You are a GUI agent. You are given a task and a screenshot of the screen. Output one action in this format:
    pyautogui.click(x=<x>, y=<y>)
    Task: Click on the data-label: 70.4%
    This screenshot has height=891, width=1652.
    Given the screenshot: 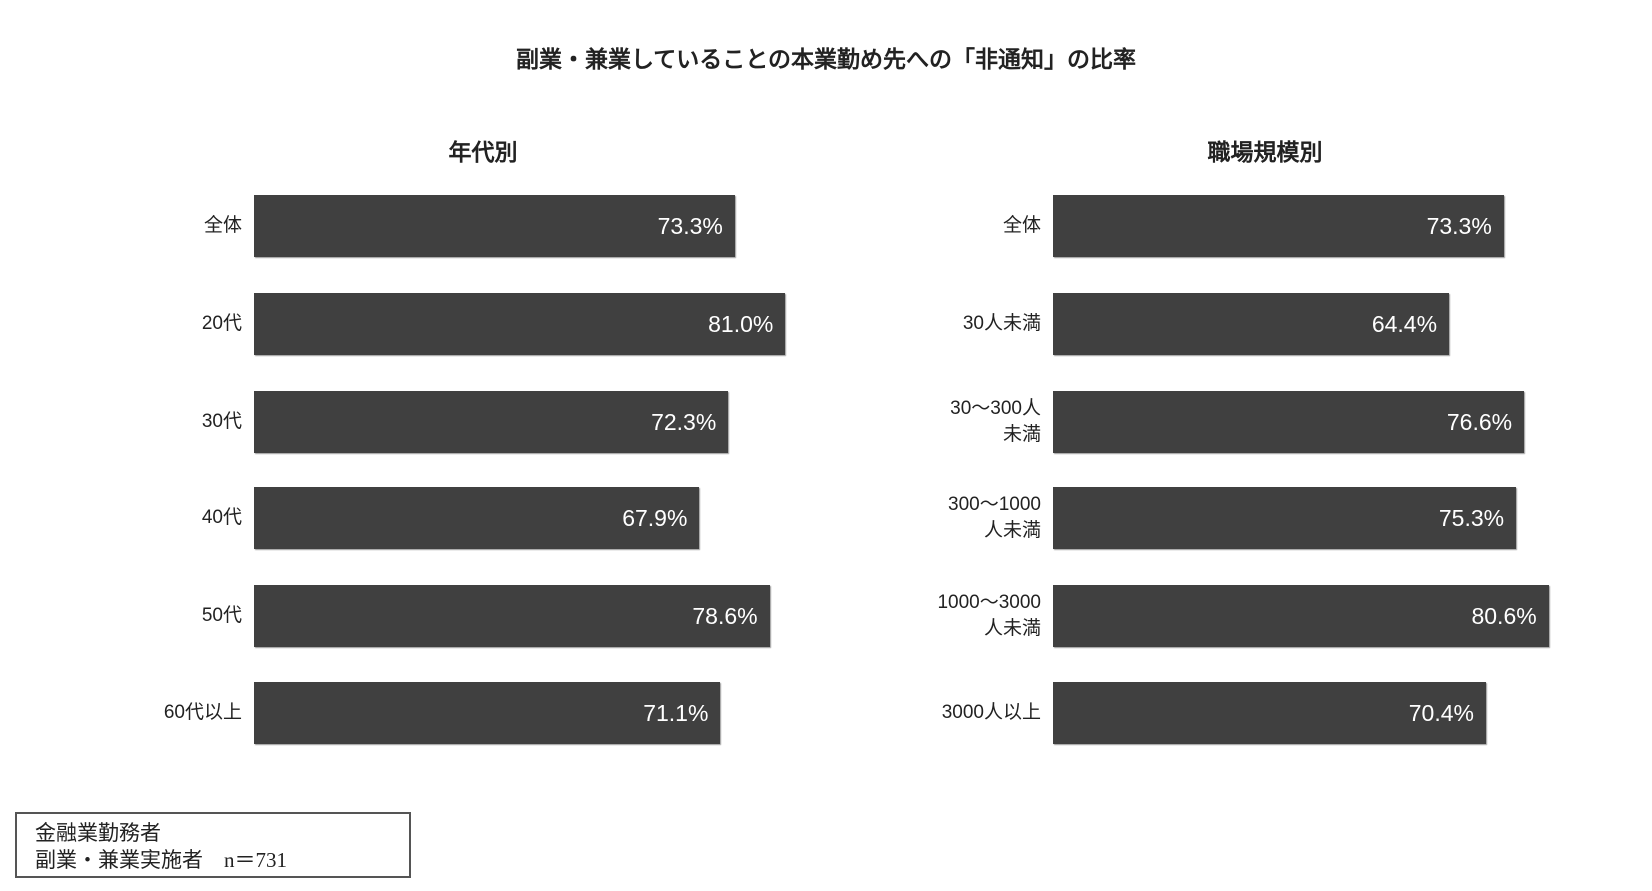 What is the action you would take?
    pyautogui.click(x=1441, y=713)
    